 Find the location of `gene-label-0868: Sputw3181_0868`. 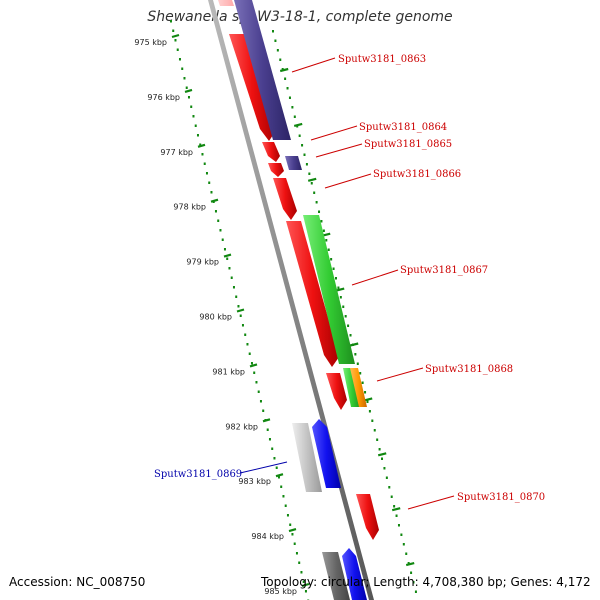

gene-label-0868: Sputw3181_0868 is located at coordinates (469, 369).